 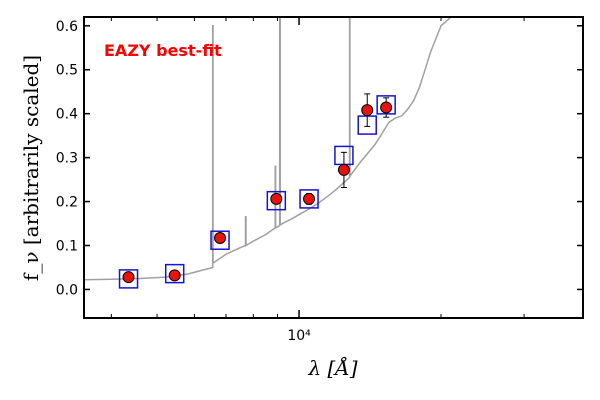 I want to click on x-tick-label: 10⁴, so click(x=299, y=336).